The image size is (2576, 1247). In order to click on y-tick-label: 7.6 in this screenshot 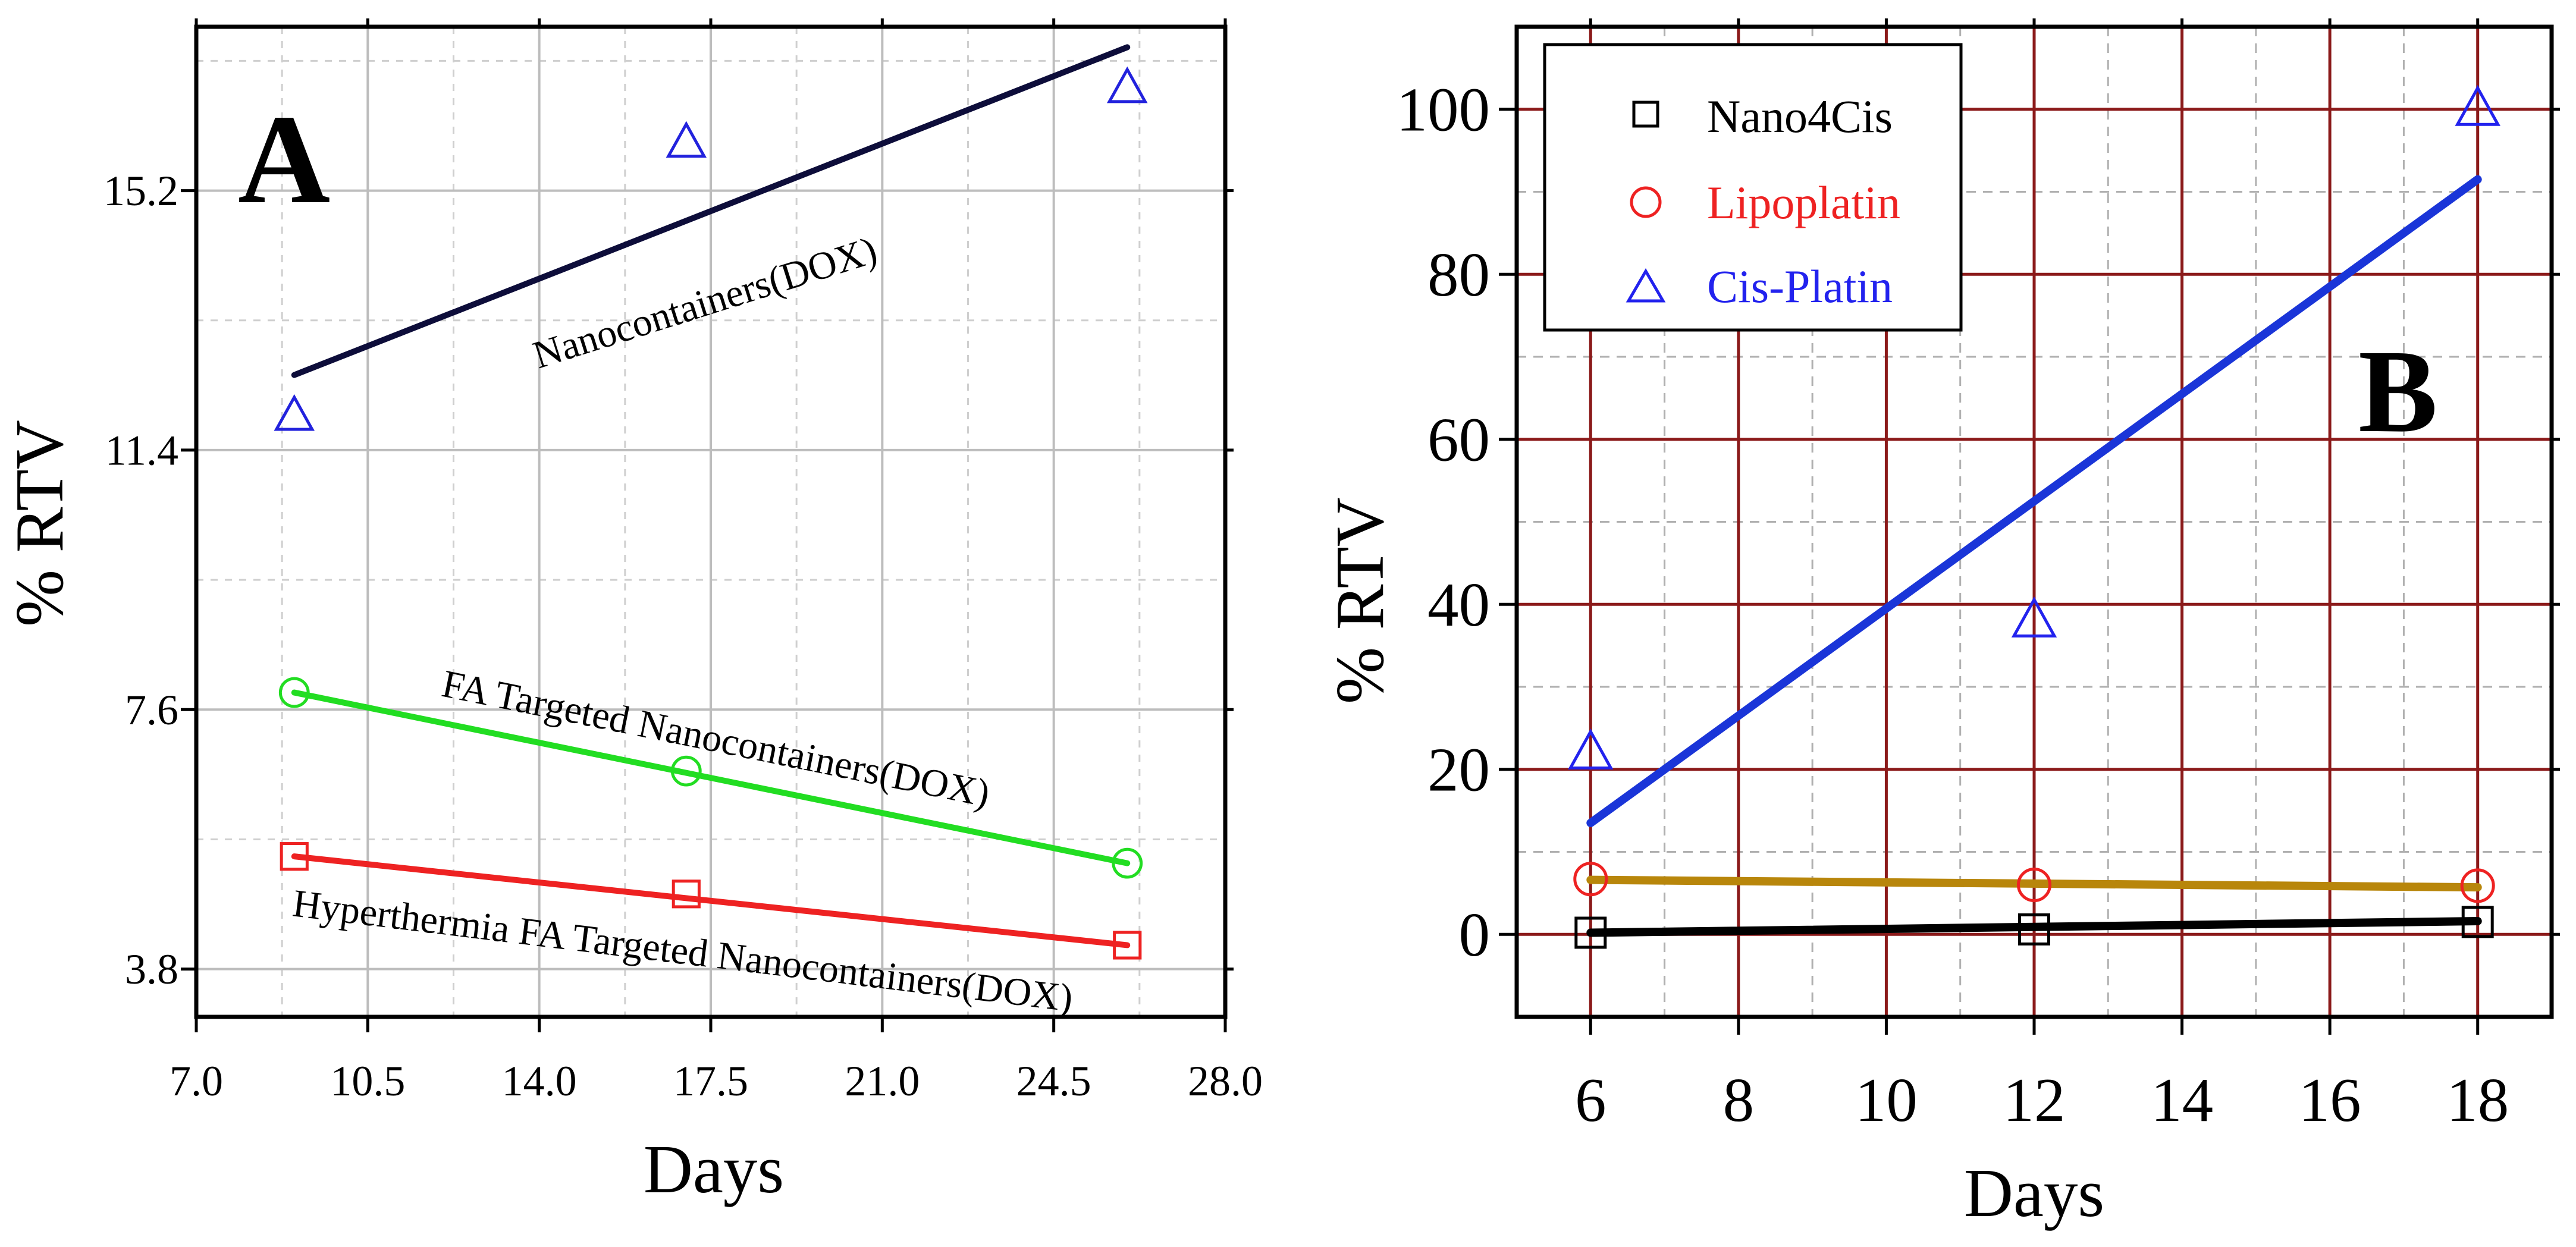, I will do `click(151, 710)`.